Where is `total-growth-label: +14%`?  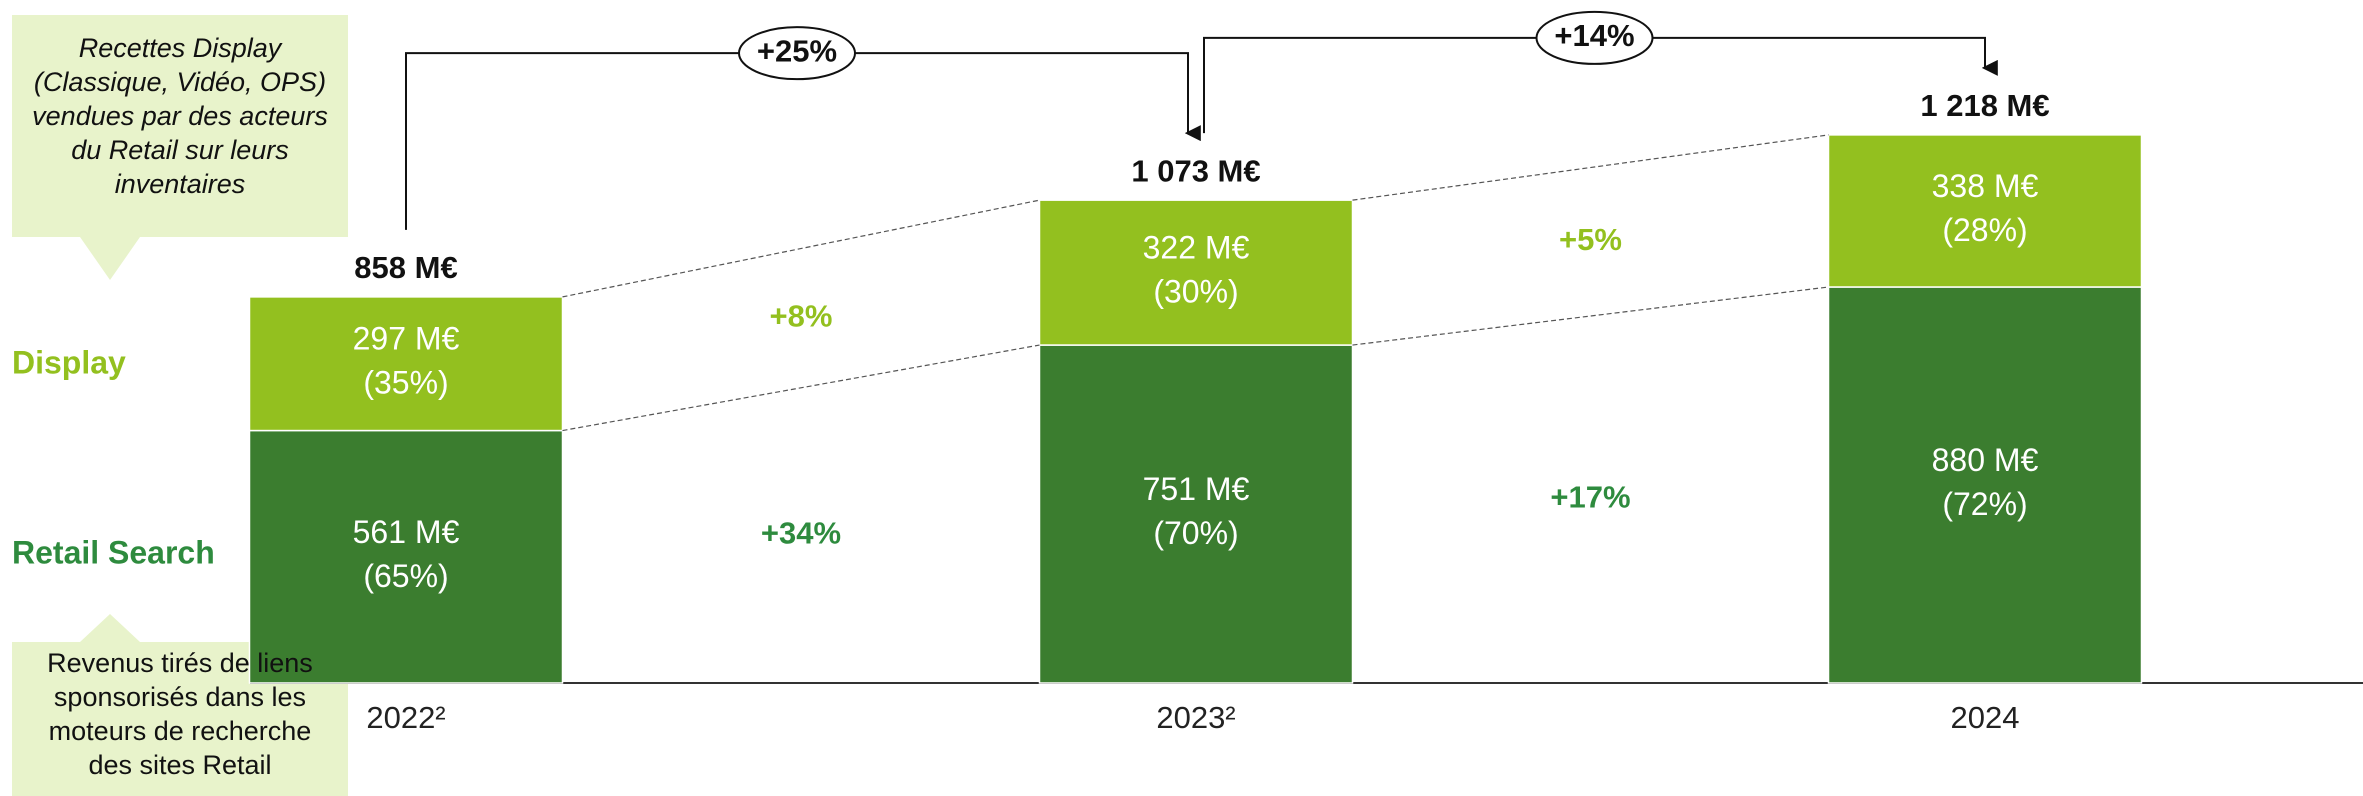
total-growth-label: +14% is located at coordinates (1594, 35).